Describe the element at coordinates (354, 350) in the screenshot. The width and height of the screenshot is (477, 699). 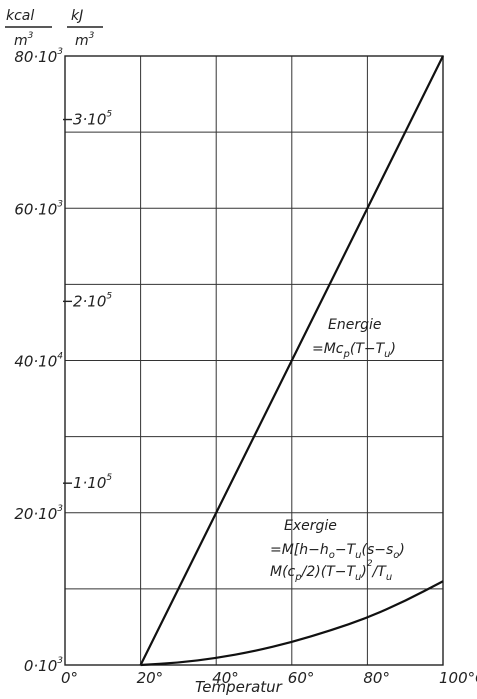
I see `energie-formula: =Mcp(T−Tu)` at that location.